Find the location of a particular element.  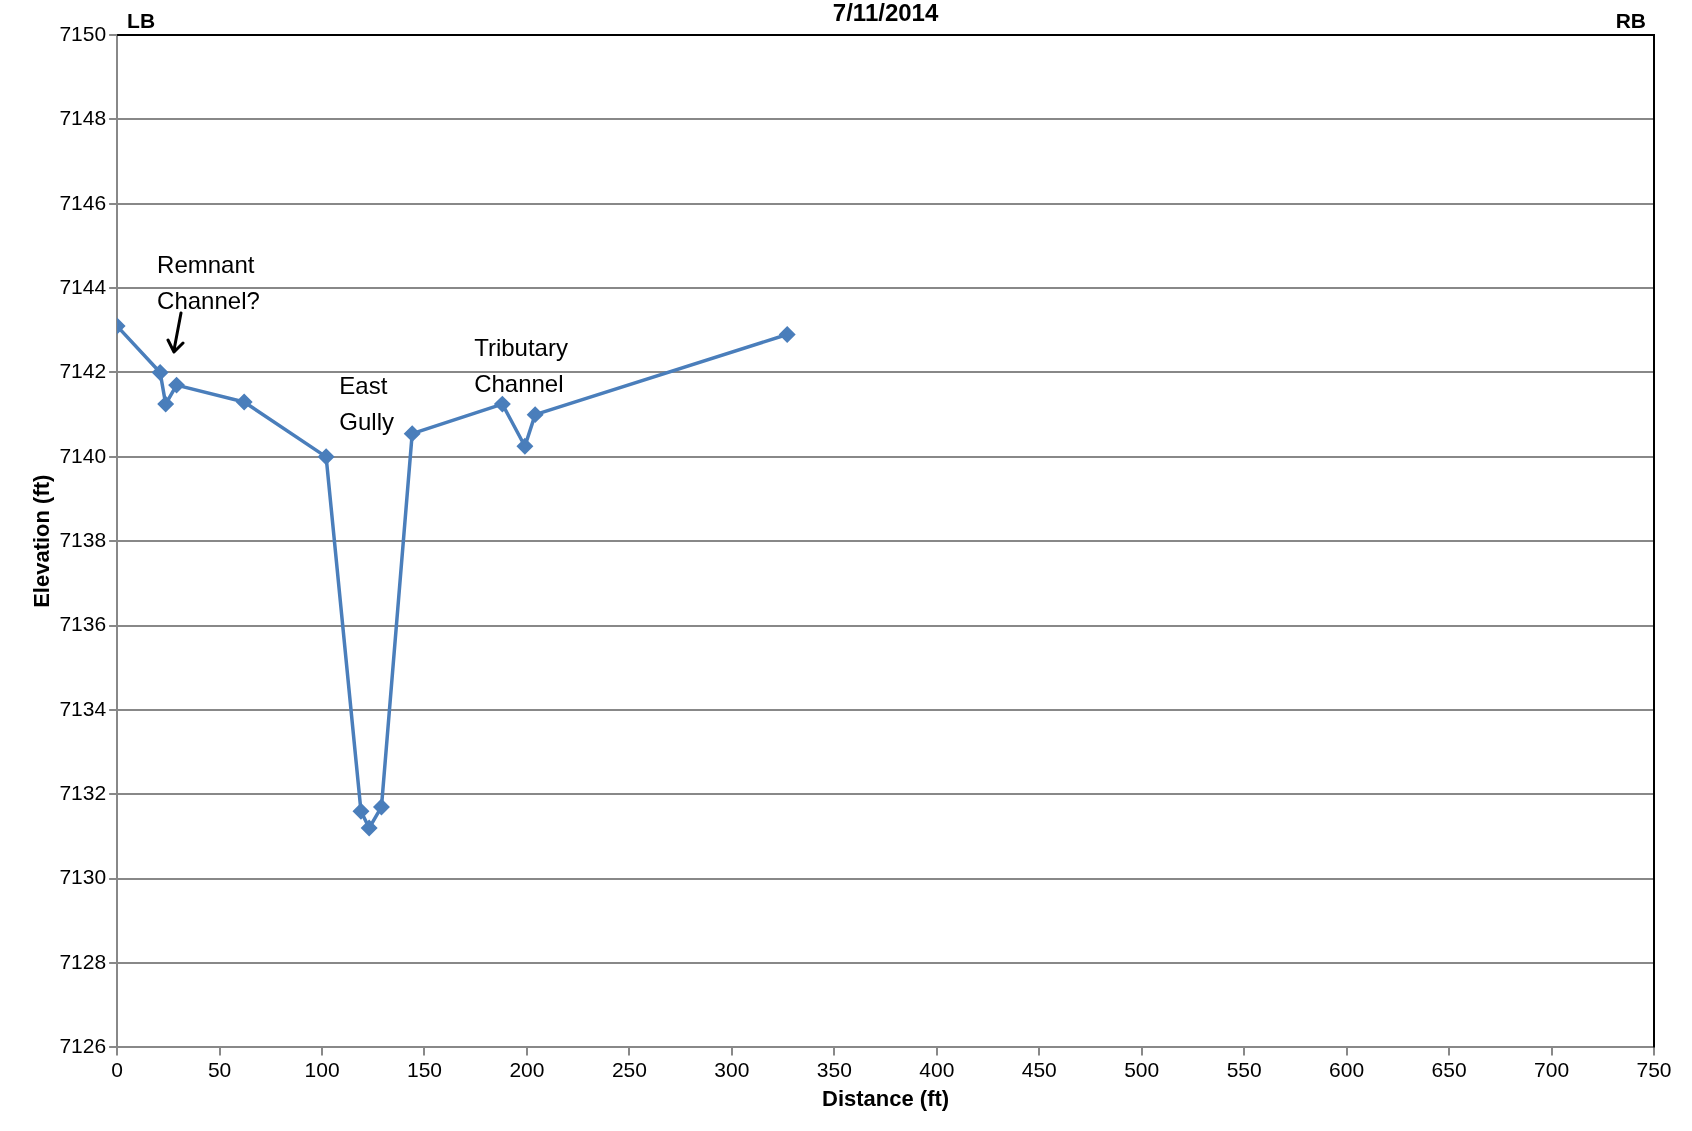

x-tick-label: 300 is located at coordinates (732, 1069).